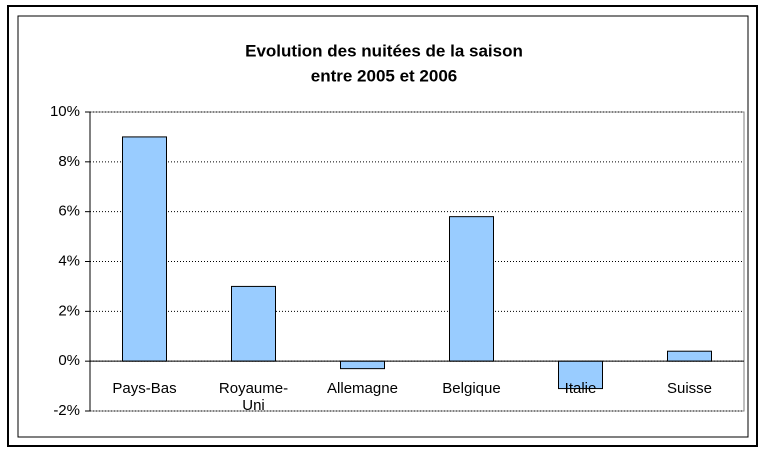  Describe the element at coordinates (144, 389) in the screenshot. I see `x-tick-label: Pays-Bas` at that location.